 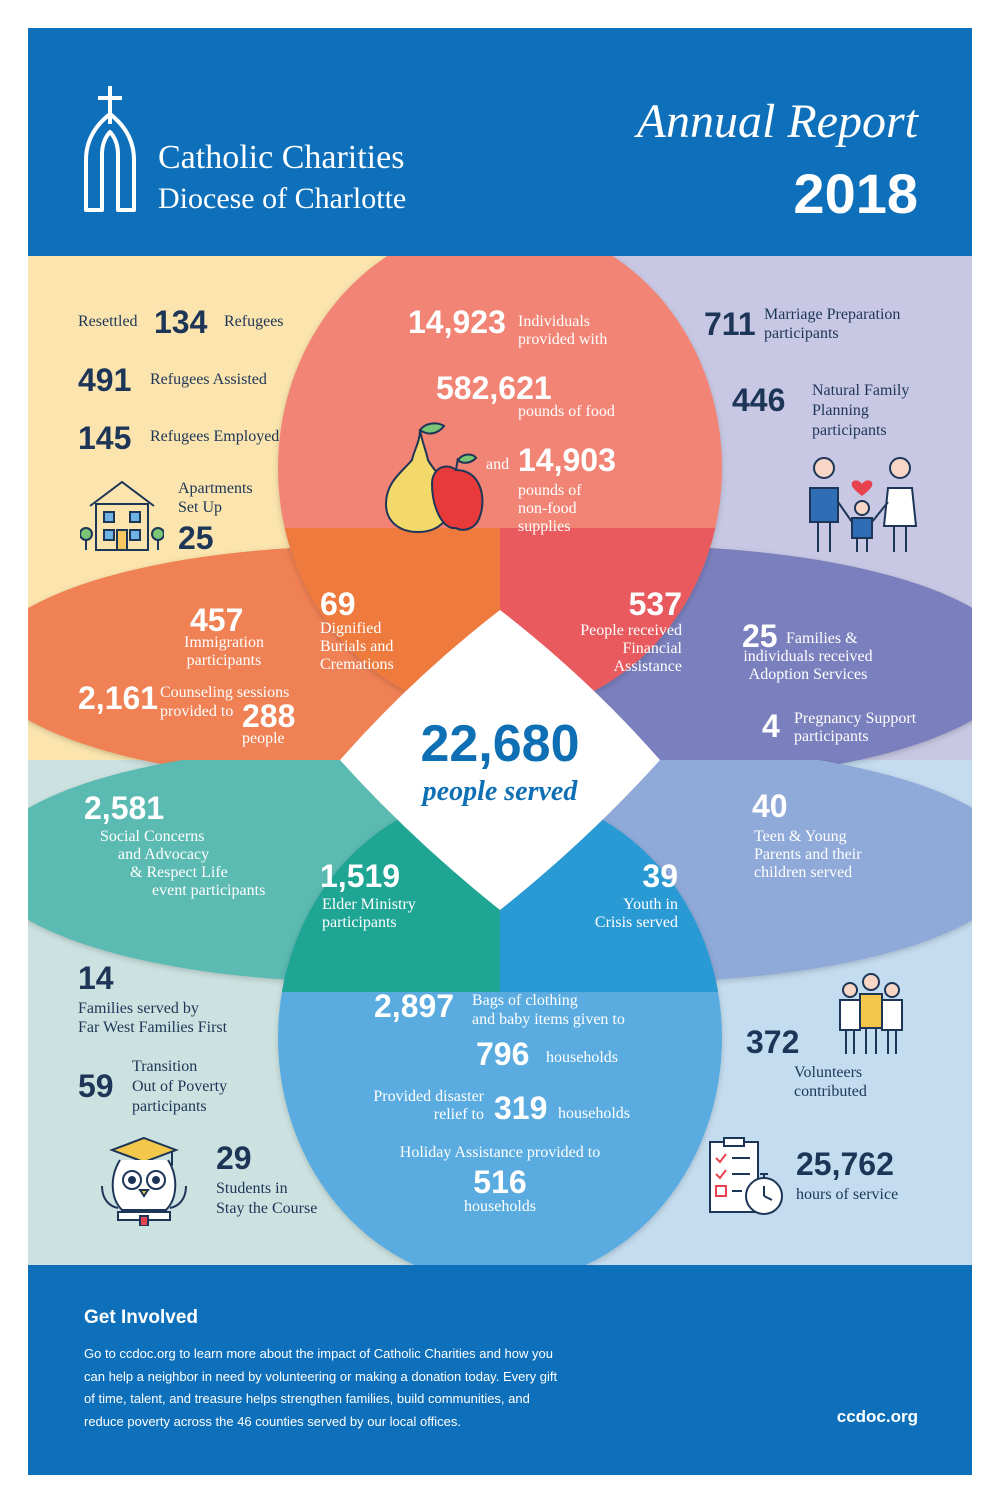 I want to click on refugees-assisted-value: 491, so click(x=105, y=380).